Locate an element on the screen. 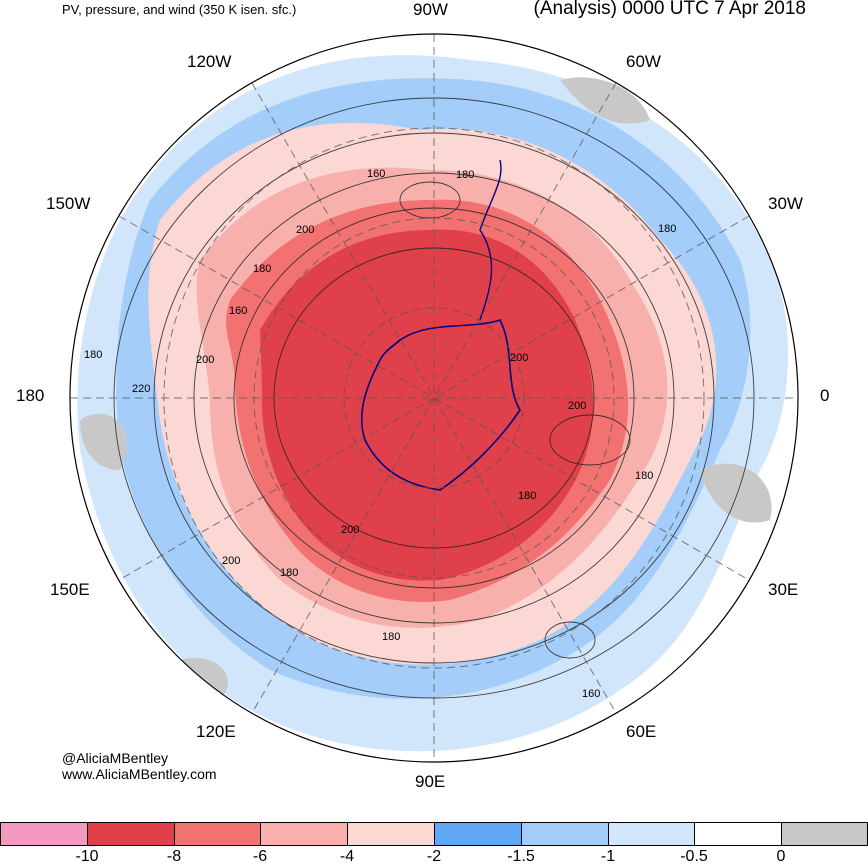 The height and width of the screenshot is (866, 868). colorbar-label: -1 is located at coordinates (608, 856).